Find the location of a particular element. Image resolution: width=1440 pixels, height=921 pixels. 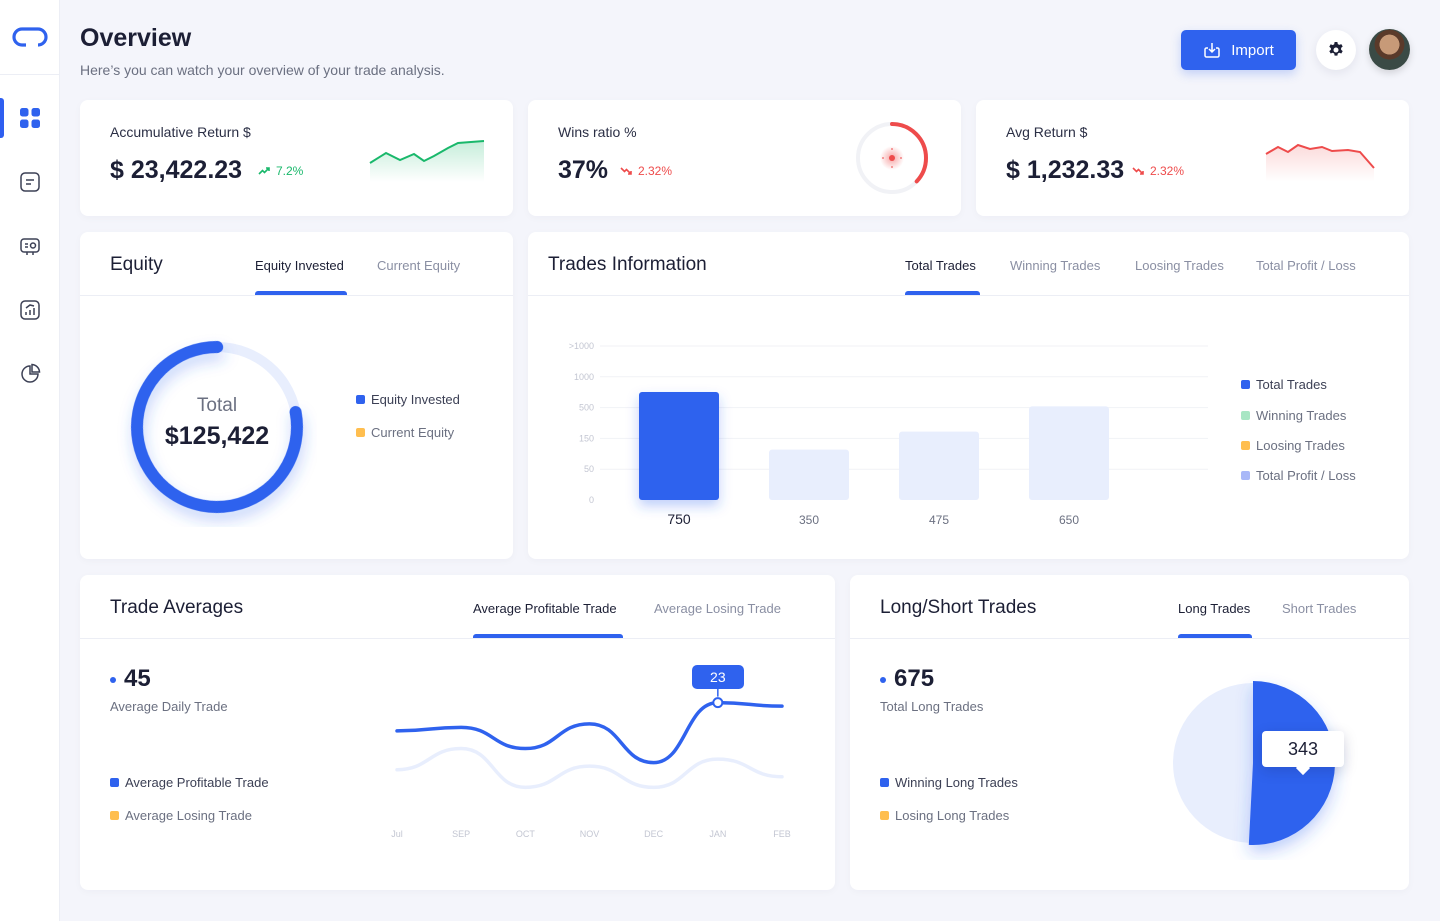

tab-total-profit-loss: Total Profit / Loss is located at coordinates (1306, 265).